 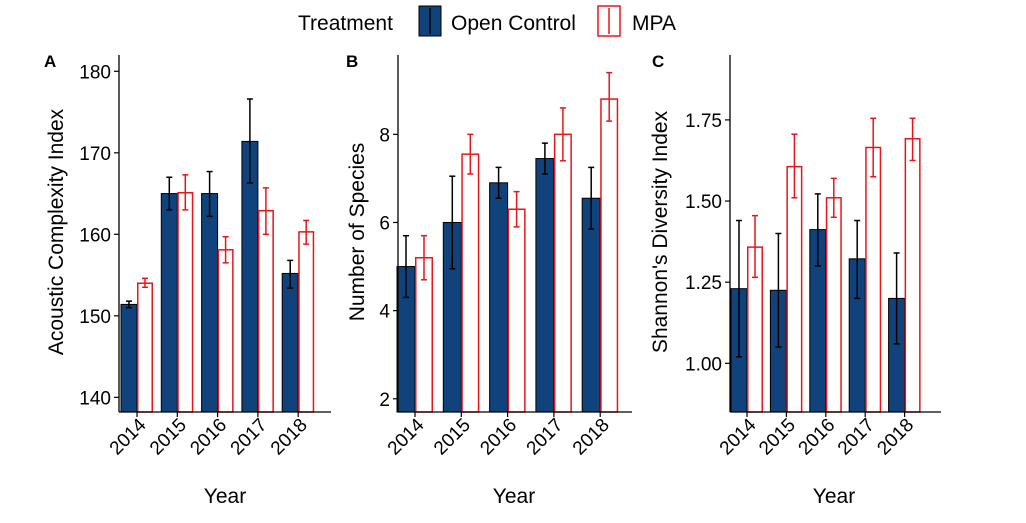 I want to click on legend-title: Treatment, so click(x=345, y=23).